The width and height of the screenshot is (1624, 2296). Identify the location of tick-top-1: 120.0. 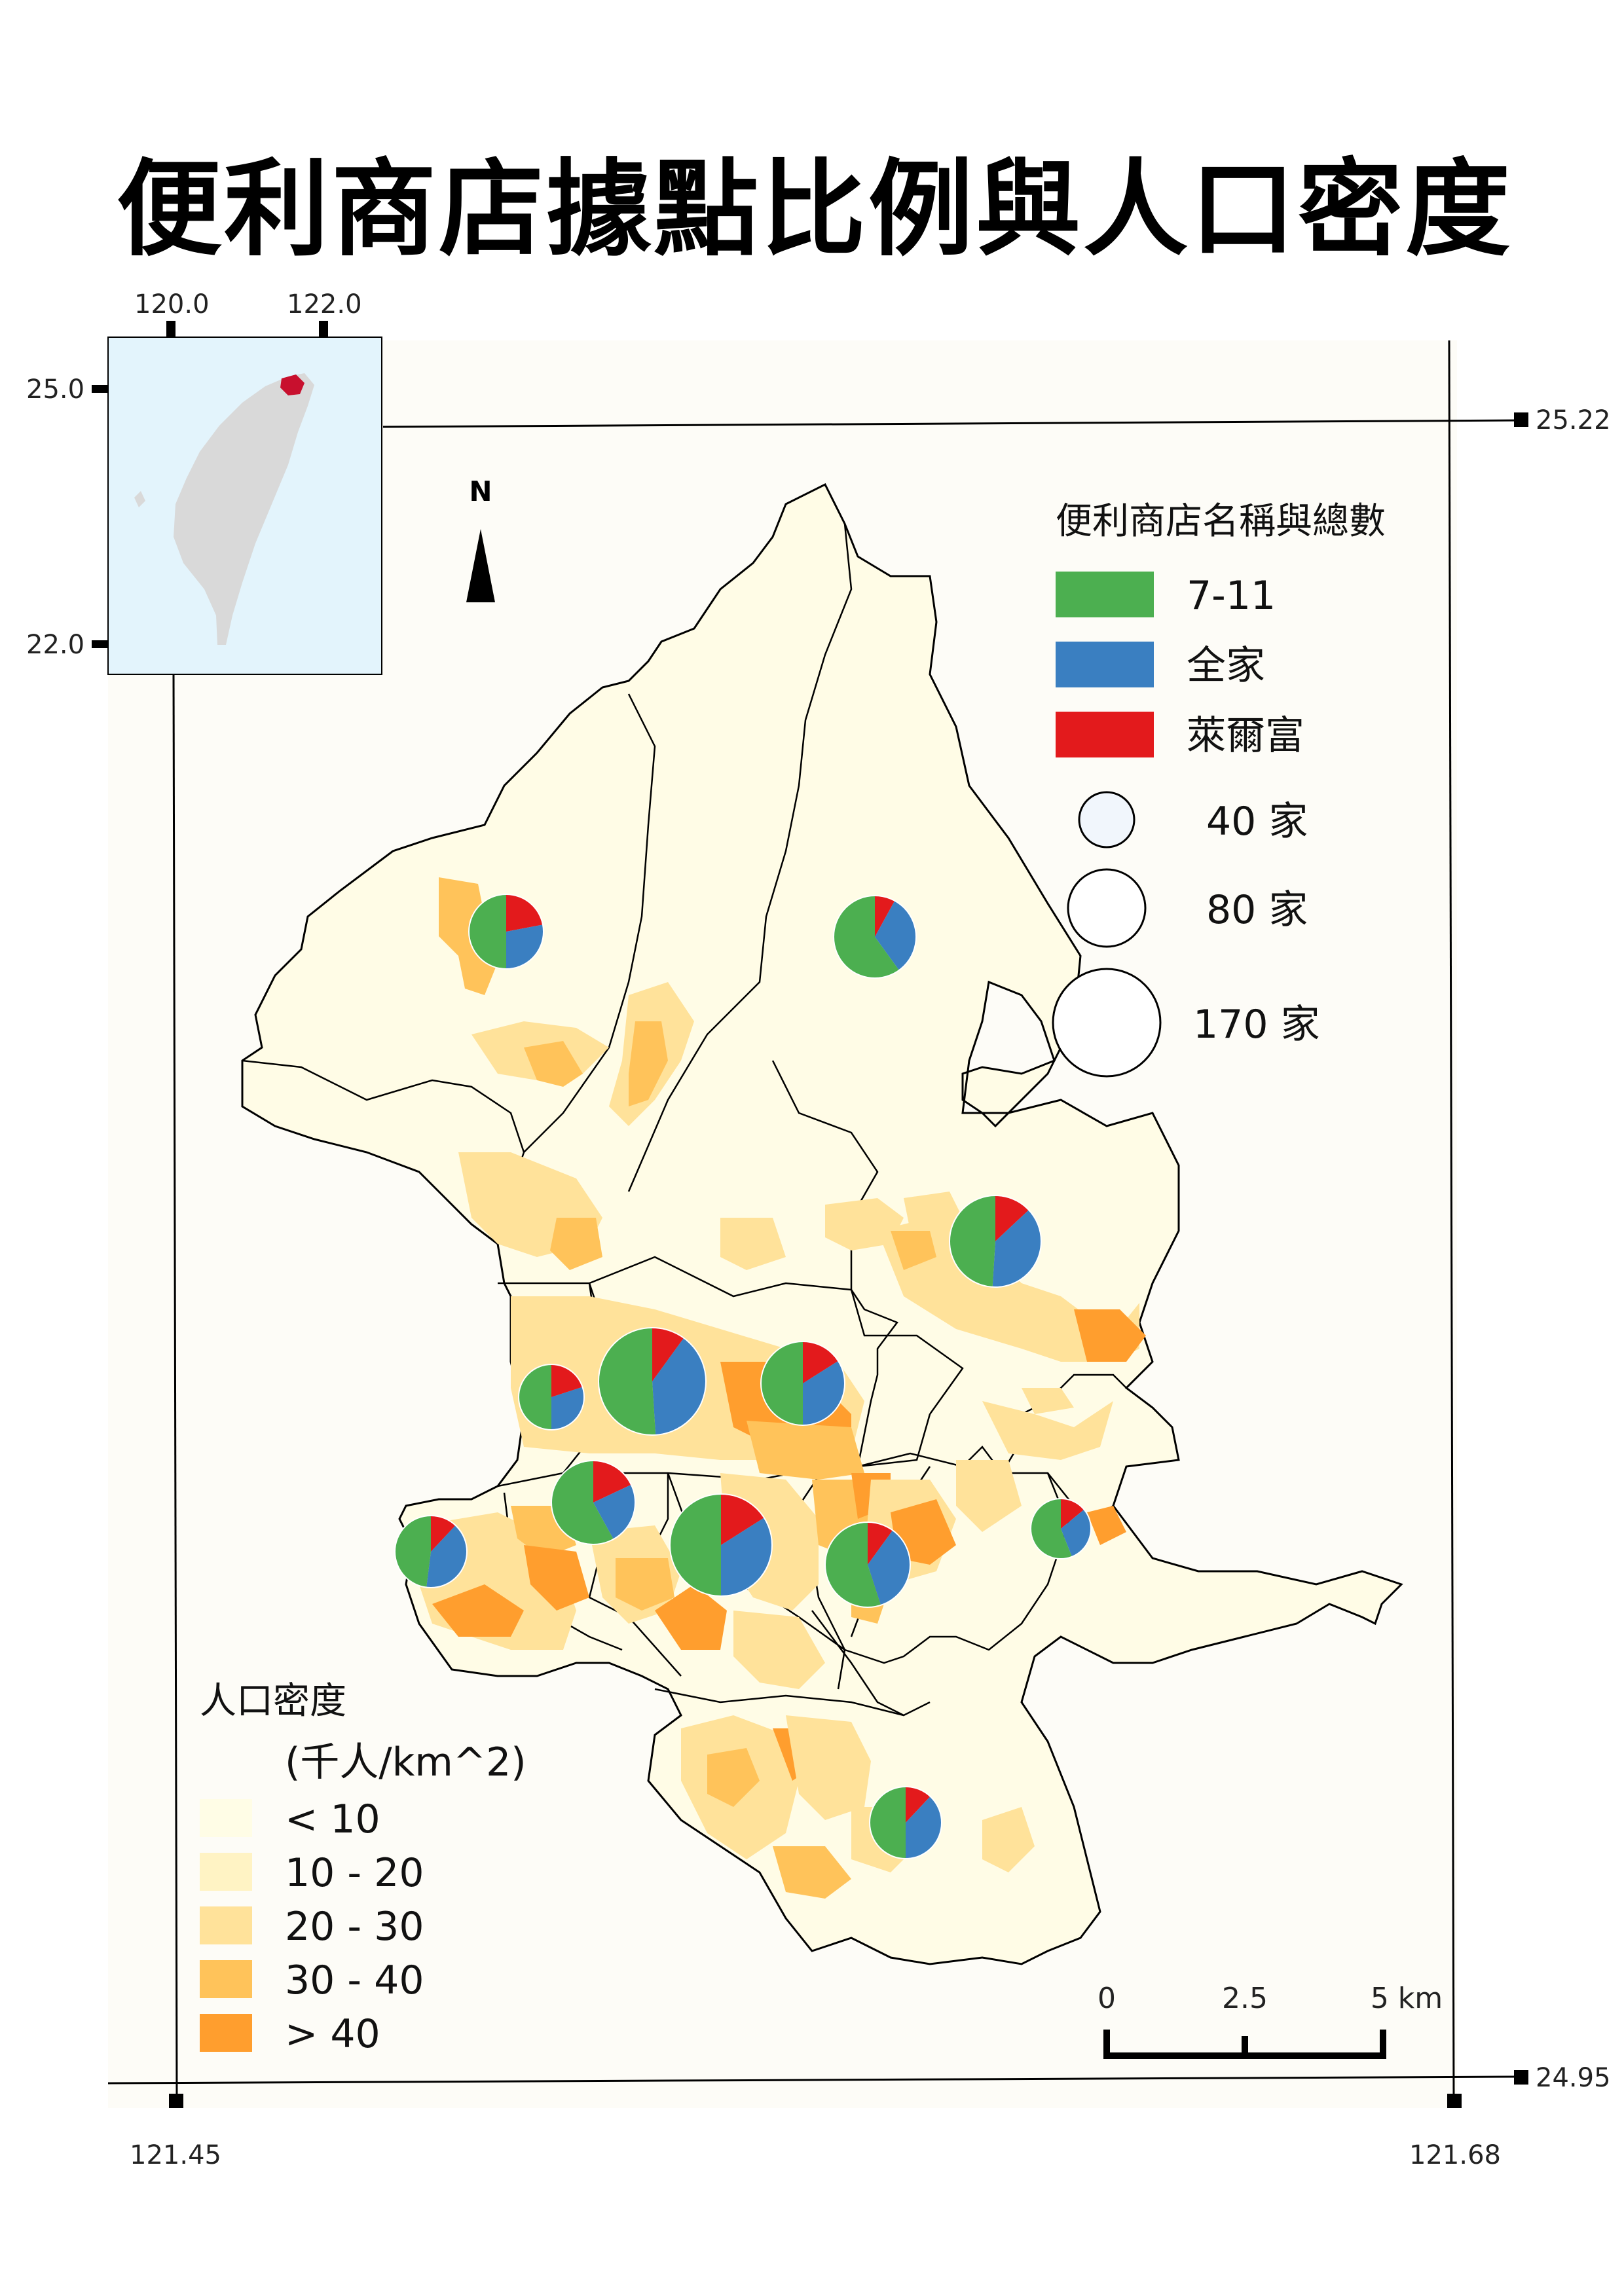
(172, 304).